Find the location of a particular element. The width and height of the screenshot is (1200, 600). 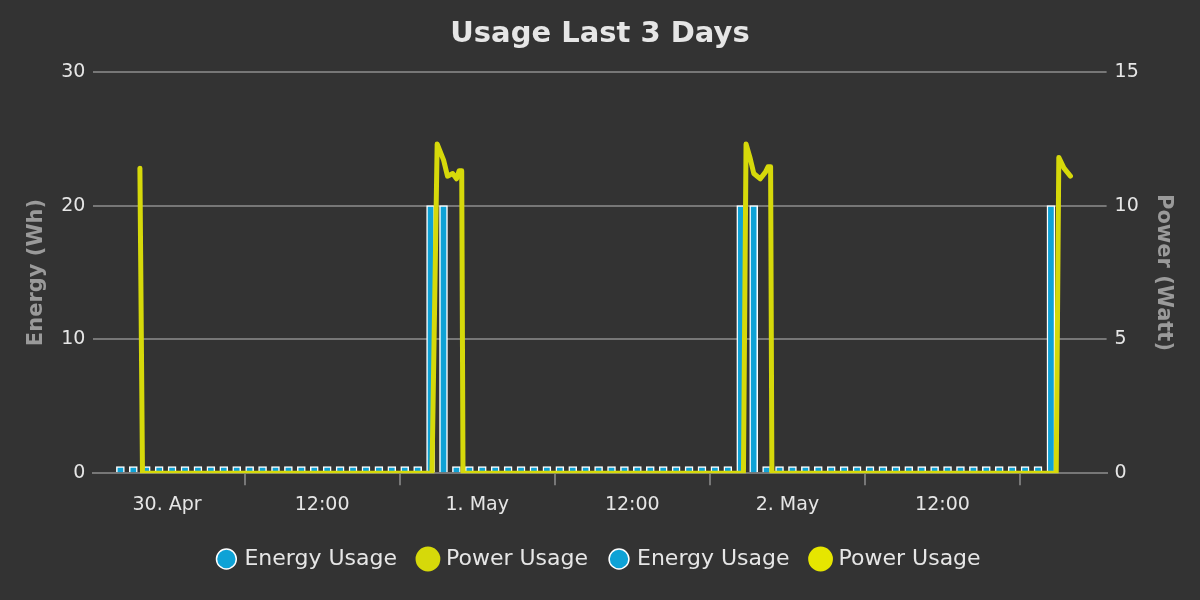

y-axis-title: Energy (Wh) is located at coordinates (35, 272).